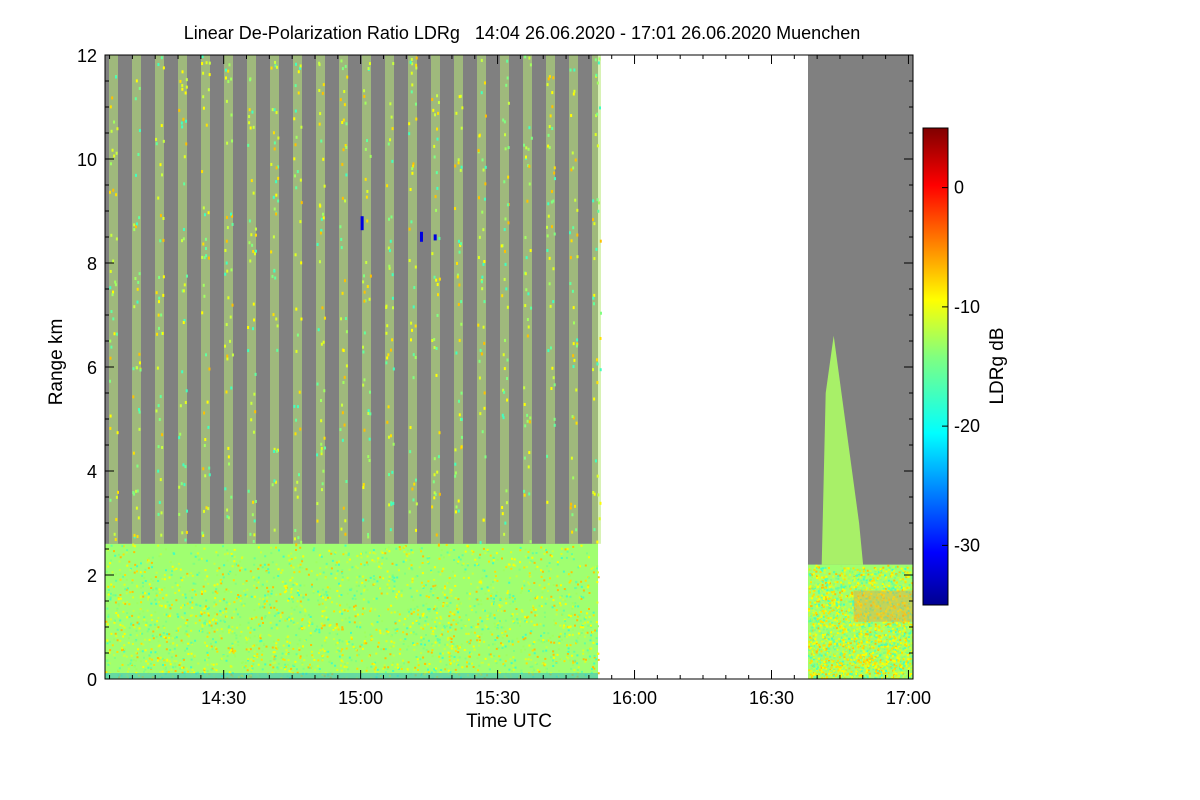 This screenshot has width=1200, height=800. What do you see at coordinates (362, 223) in the screenshot?
I see `low-ldr-feature` at bounding box center [362, 223].